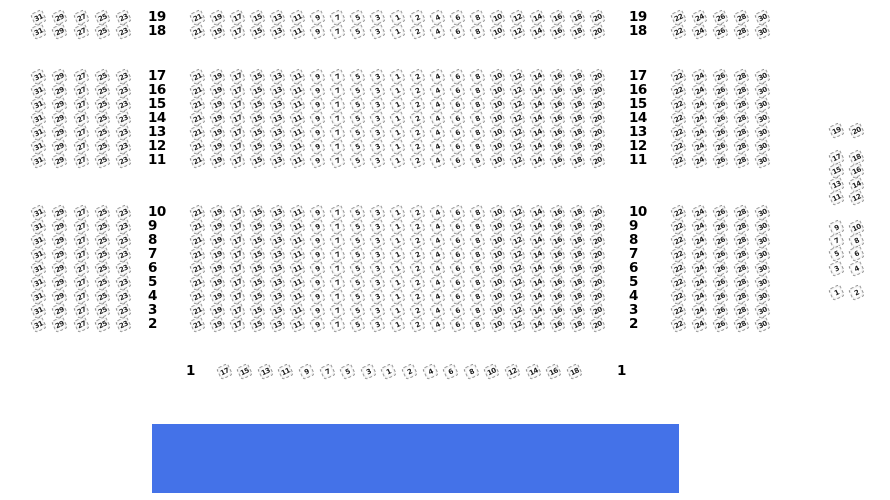 Image resolution: width=890 pixels, height=500 pixels. I want to click on seat: 12, so click(517, 226).